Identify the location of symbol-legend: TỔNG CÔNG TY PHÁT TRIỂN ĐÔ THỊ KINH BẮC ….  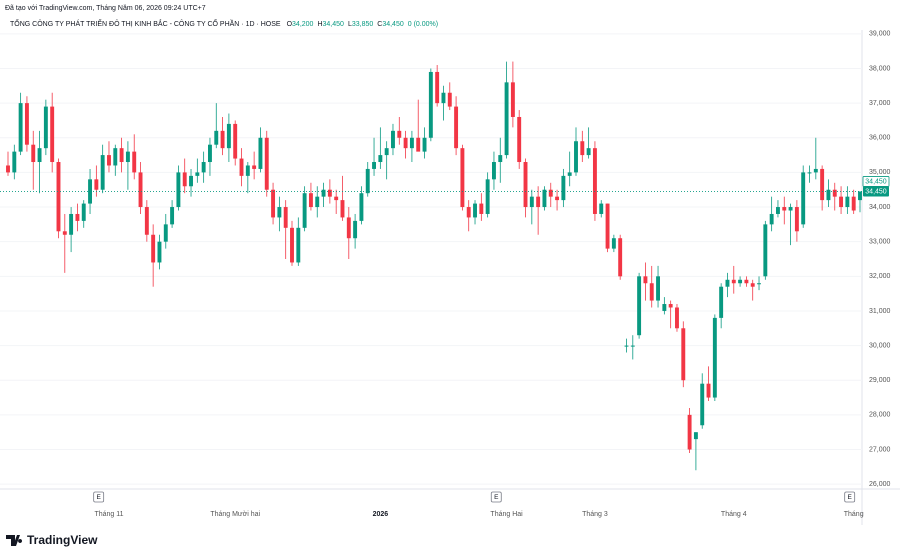
(224, 23).